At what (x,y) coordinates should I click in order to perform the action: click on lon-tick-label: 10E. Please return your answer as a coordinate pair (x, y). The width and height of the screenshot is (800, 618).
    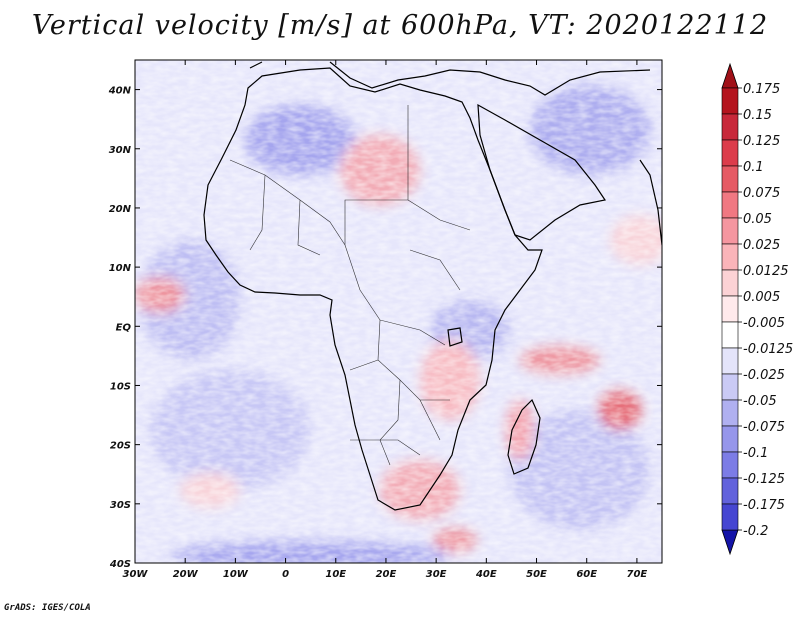
    Looking at the image, I should click on (335, 574).